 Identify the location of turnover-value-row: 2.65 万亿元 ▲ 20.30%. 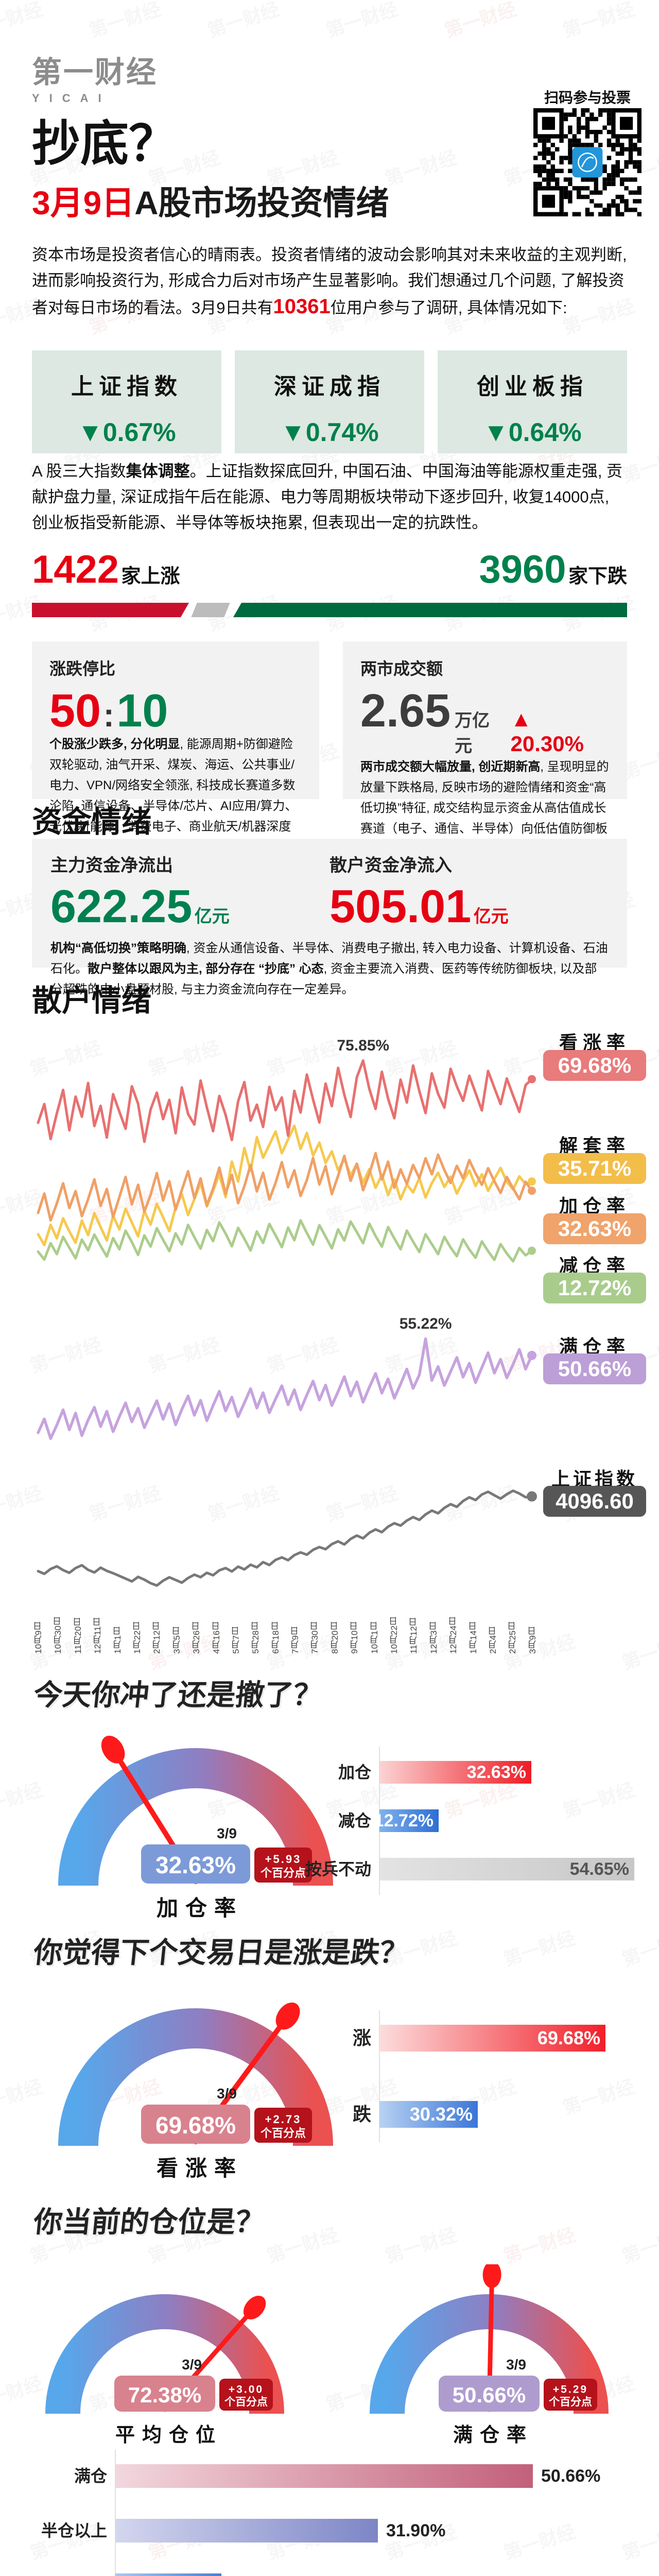
(485, 722).